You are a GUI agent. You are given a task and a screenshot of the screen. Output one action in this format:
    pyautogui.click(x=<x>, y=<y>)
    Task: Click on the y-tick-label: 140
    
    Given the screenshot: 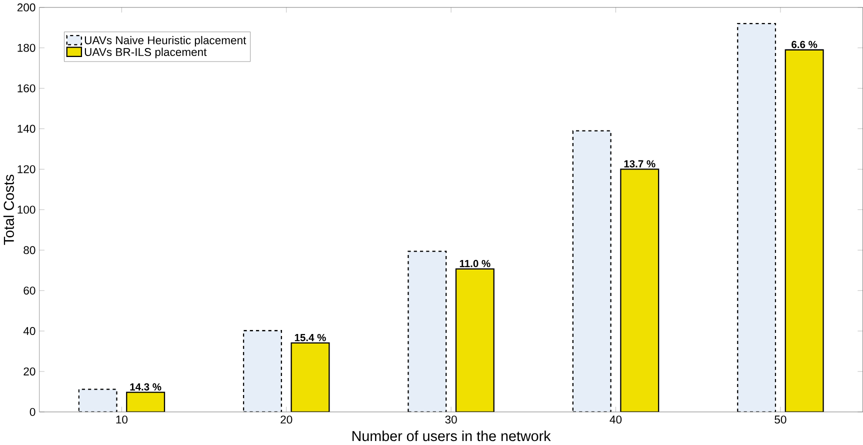 What is the action you would take?
    pyautogui.click(x=27, y=129)
    